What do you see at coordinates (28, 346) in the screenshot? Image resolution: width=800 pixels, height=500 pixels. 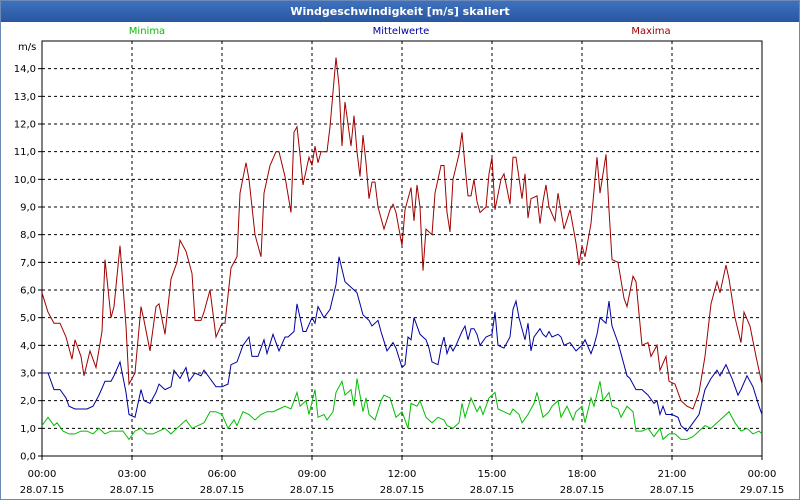 I see `y-tick-label: 4,0` at bounding box center [28, 346].